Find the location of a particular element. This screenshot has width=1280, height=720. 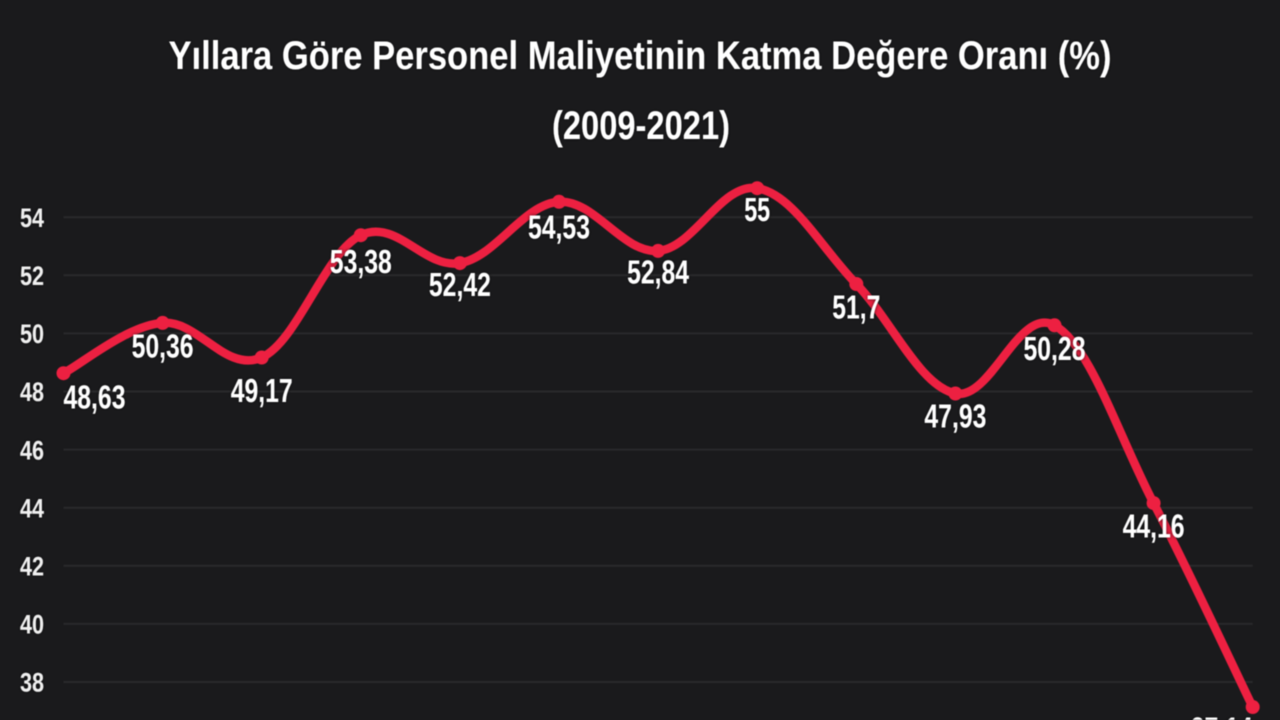

svg-text: 52,42 is located at coordinates (460, 284).